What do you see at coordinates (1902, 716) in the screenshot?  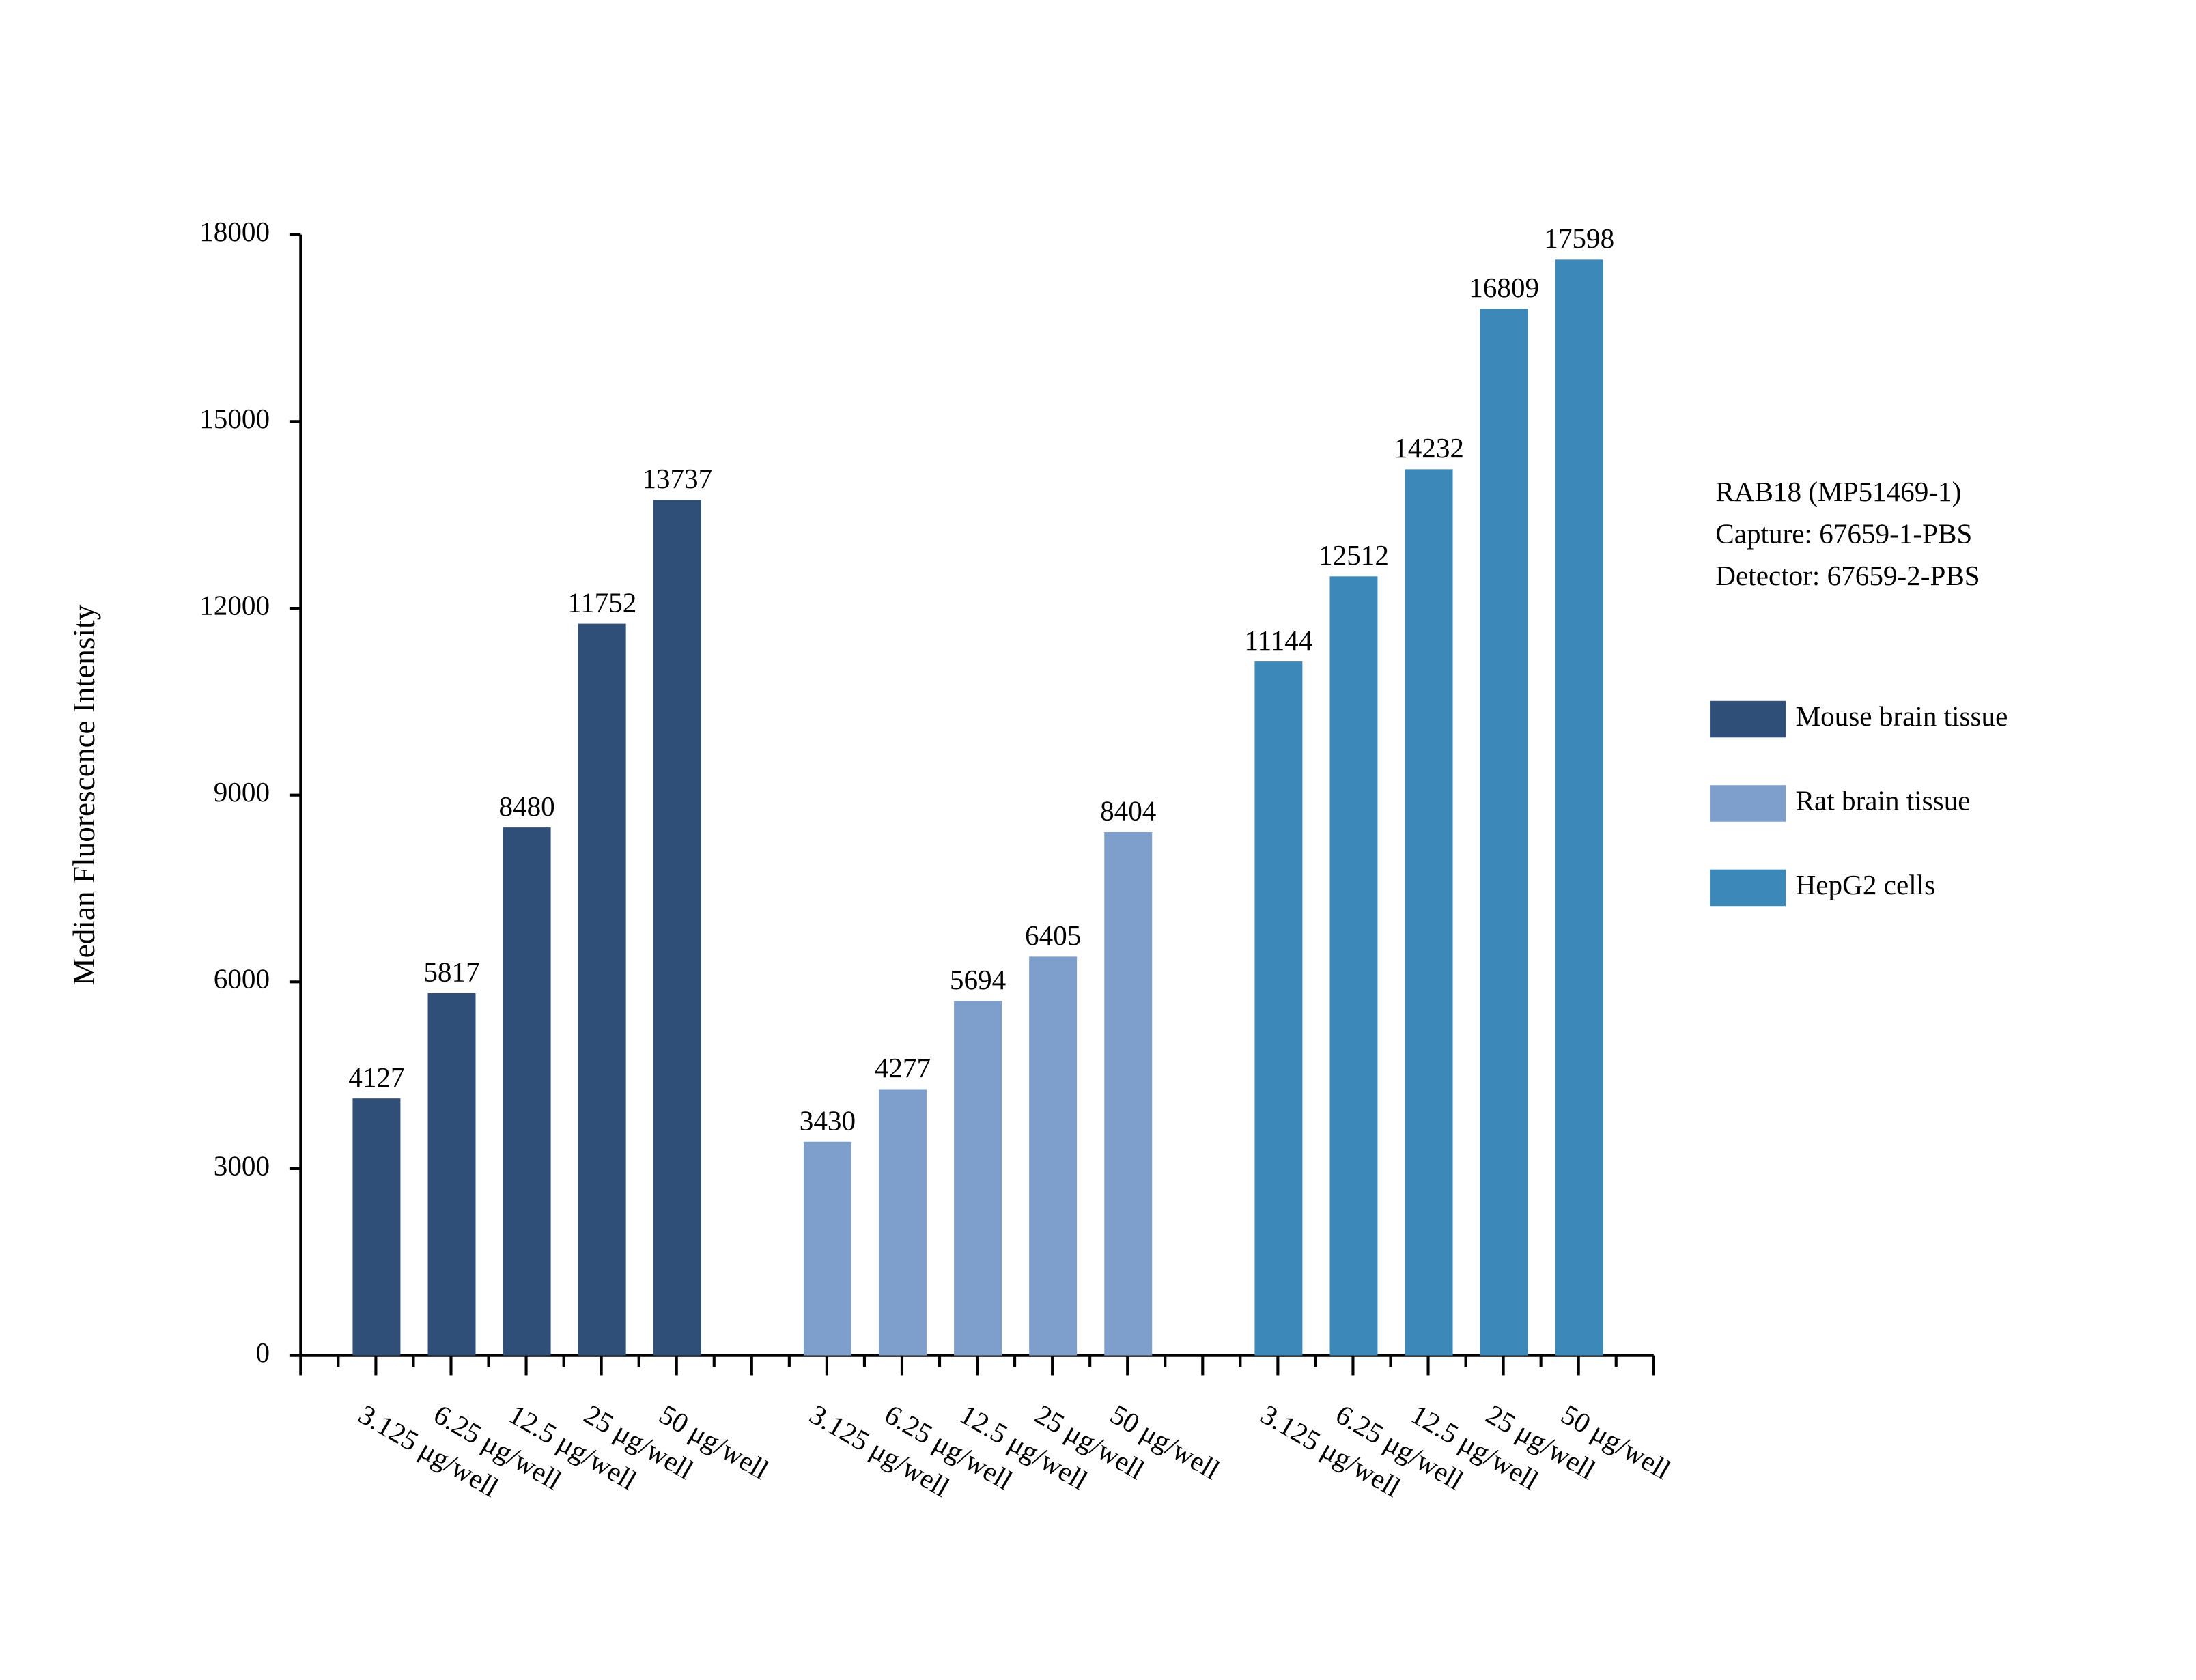 I see `legend-label: Mouse brain tissue` at bounding box center [1902, 716].